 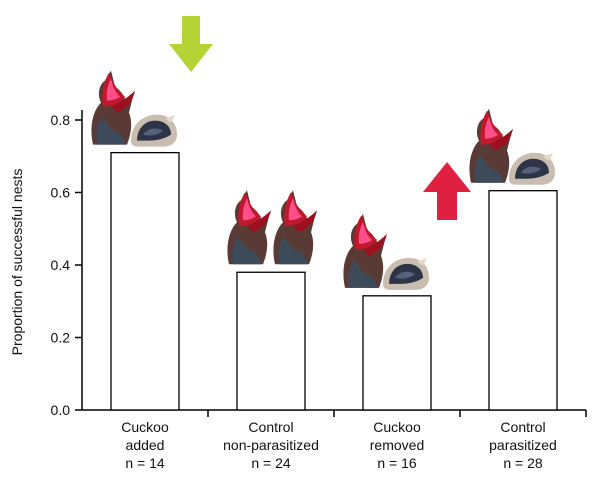 I want to click on x-category-label: added, so click(x=145, y=445).